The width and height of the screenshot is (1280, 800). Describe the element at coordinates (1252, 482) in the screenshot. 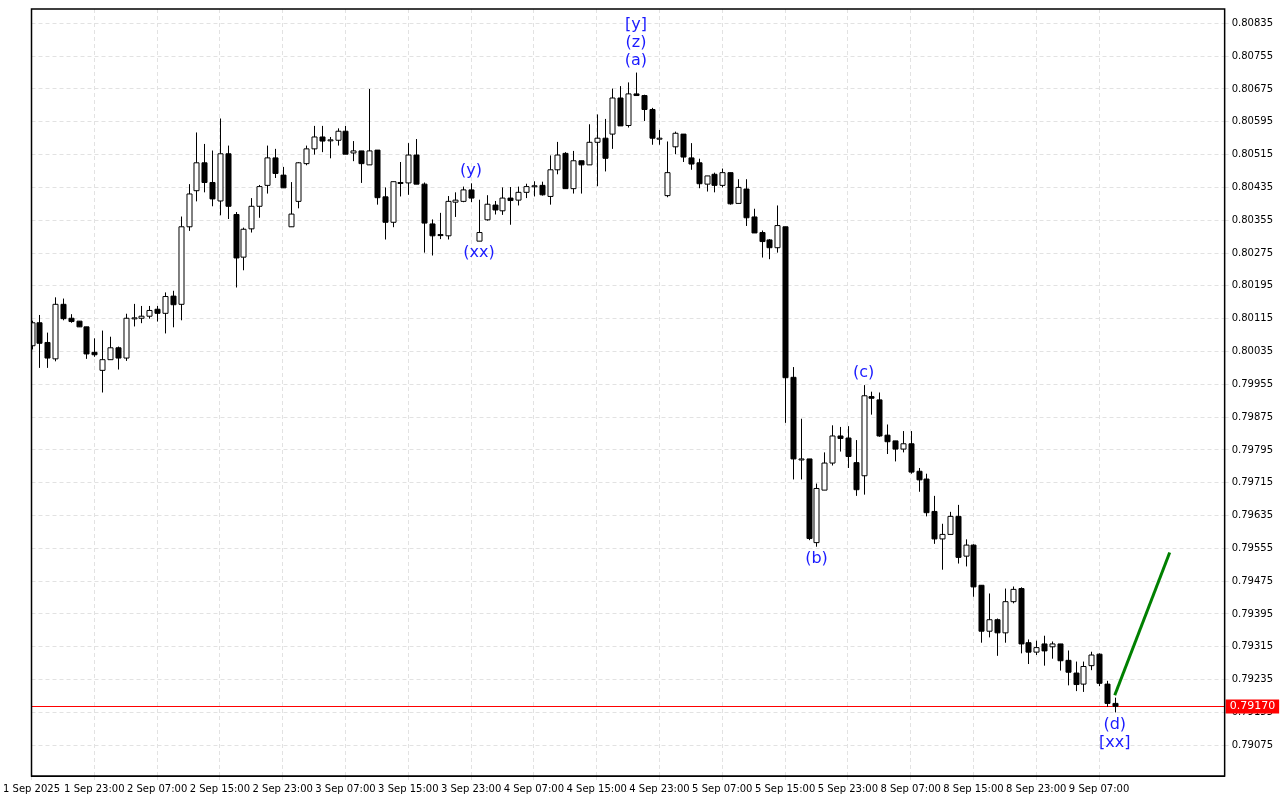

I see `y-tick-label: 0.79715` at that location.